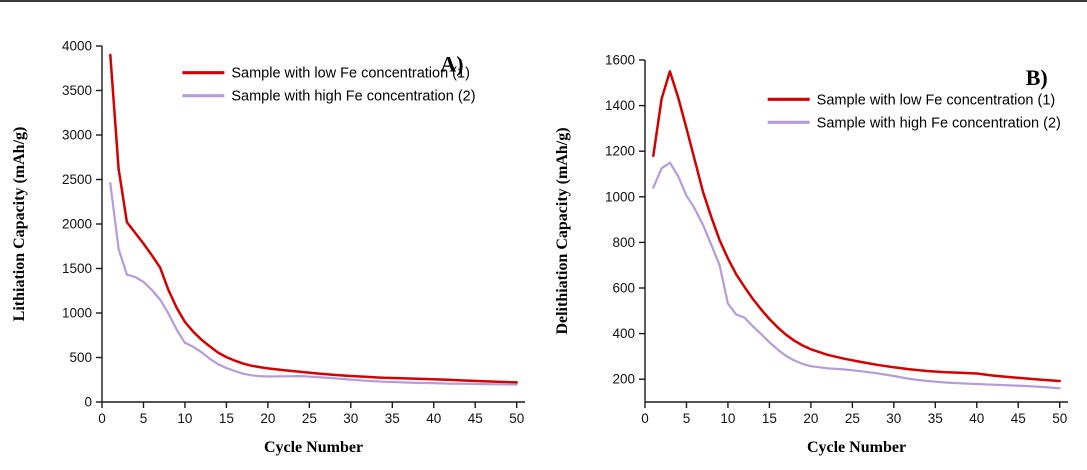 This screenshot has height=470, width=1087. I want to click on y-tick-label: 3000, so click(77, 135).